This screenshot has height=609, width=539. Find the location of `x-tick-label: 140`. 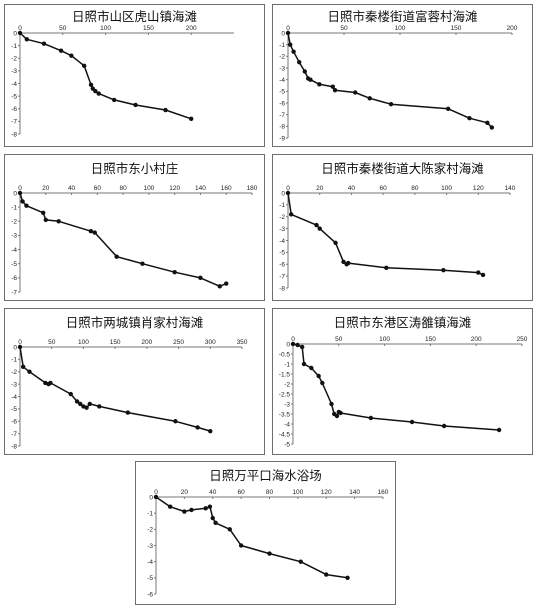

x-tick-label: 140 is located at coordinates (510, 188).